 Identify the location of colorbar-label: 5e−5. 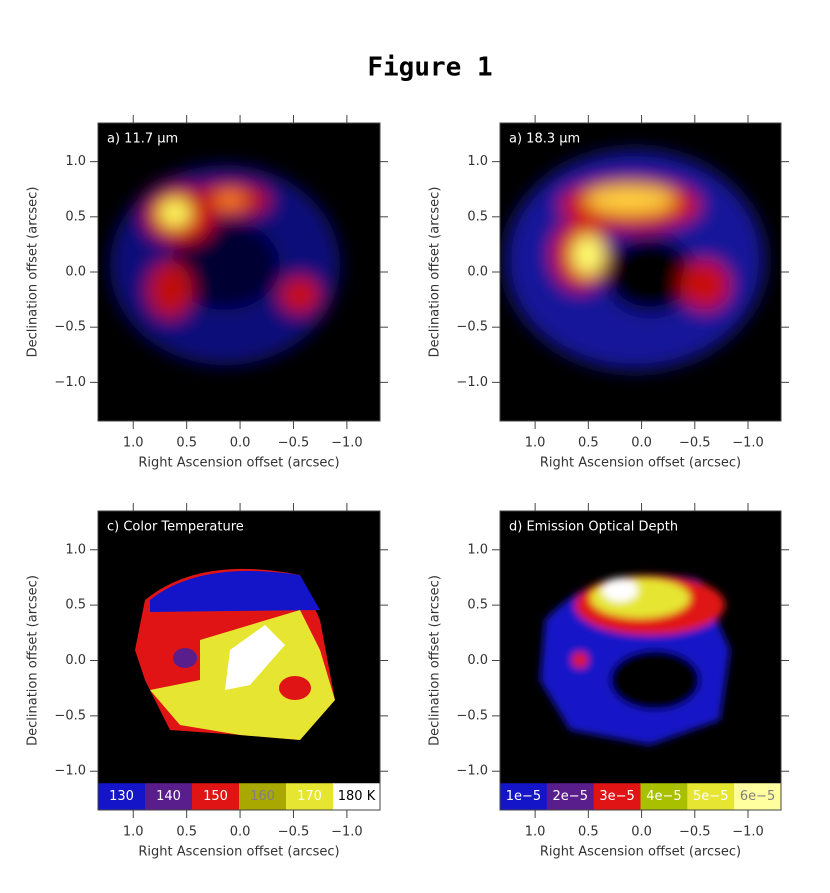
(710, 796).